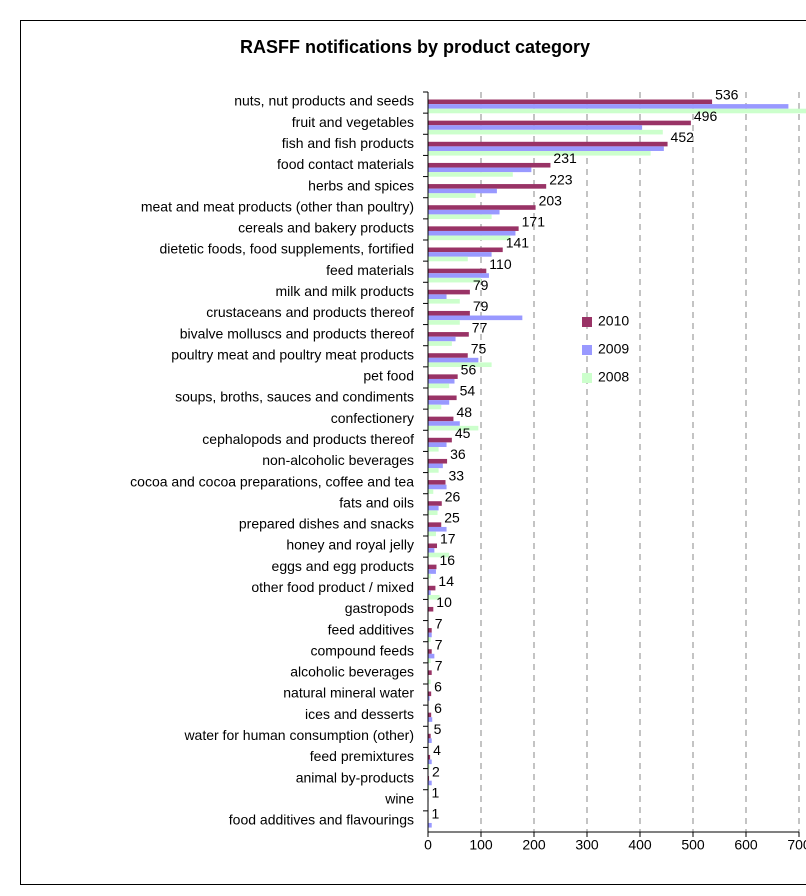 This screenshot has width=806, height=896. I want to click on value-label: 7, so click(439, 644).